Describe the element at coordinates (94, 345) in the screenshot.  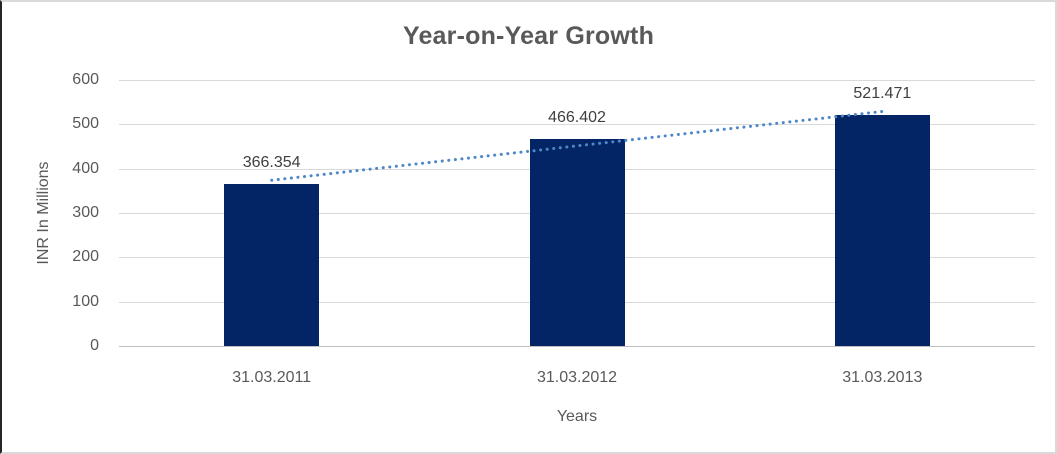
I see `y-tick-label: 0` at that location.